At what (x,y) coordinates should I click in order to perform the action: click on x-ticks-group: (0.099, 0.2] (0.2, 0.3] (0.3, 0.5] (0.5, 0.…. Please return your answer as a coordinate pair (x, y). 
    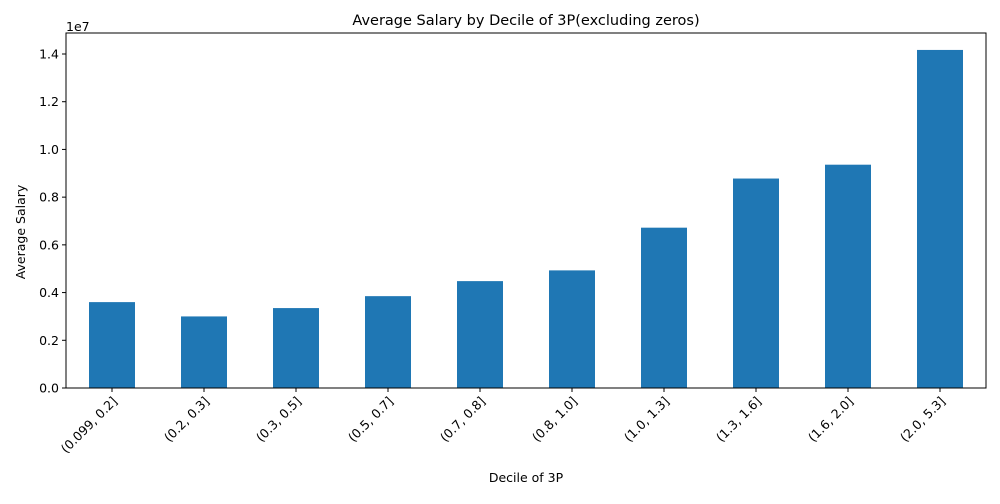
    Looking at the image, I should click on (503, 422).